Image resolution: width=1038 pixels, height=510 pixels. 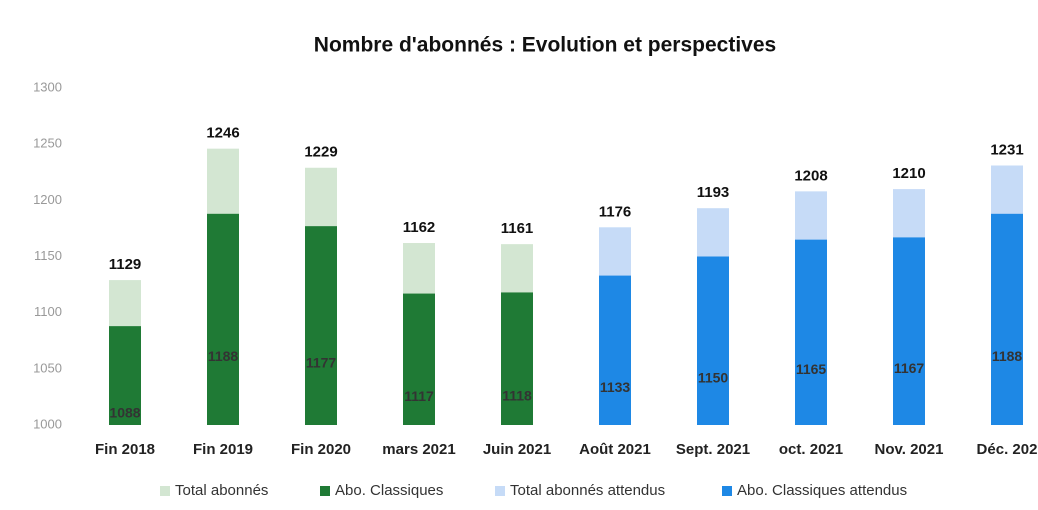 I want to click on legend-label: Total abonnés, so click(x=221, y=490).